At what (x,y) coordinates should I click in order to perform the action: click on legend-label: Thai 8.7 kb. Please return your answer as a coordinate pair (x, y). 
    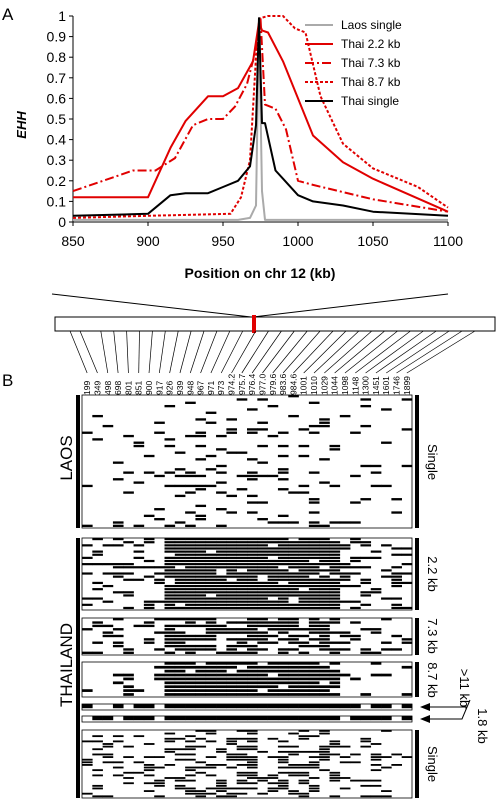
    Looking at the image, I should click on (371, 82).